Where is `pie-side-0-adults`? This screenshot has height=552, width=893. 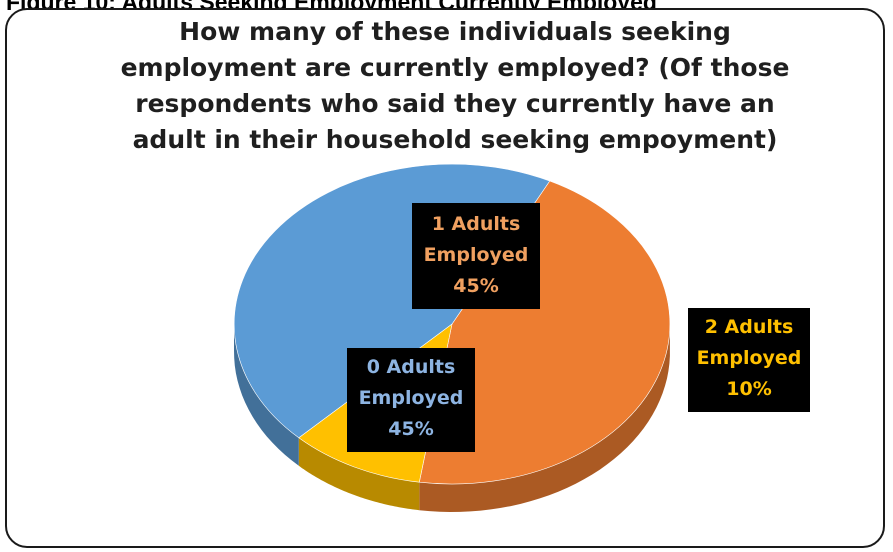
pie-side-0-adults is located at coordinates (266, 394).